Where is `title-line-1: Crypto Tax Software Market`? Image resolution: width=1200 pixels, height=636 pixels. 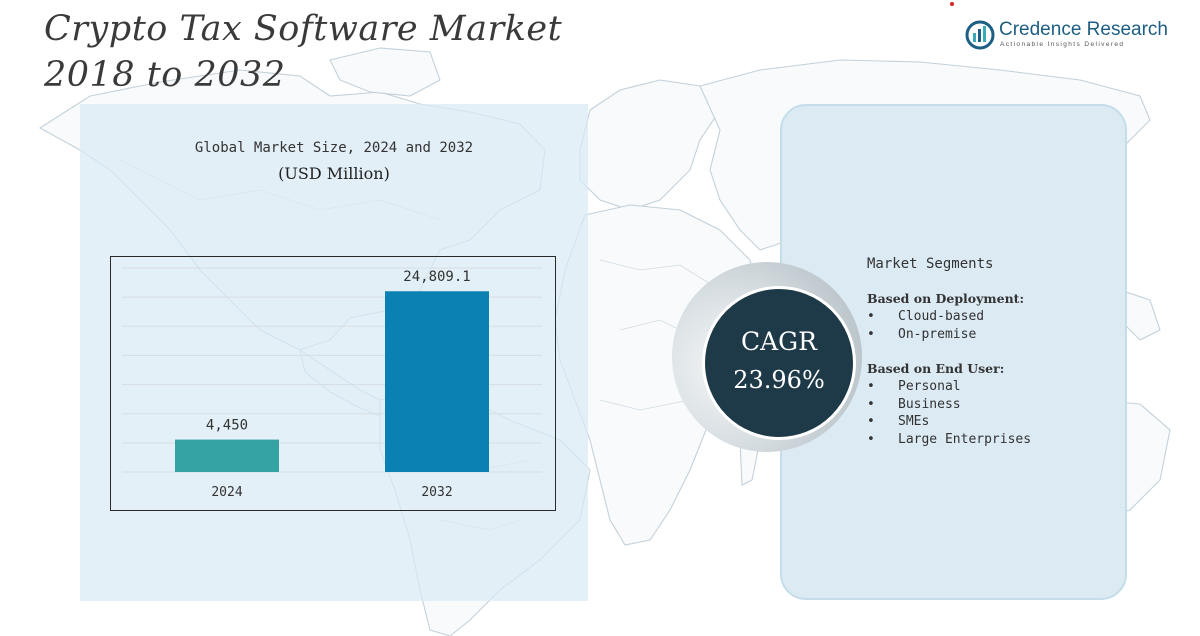
title-line-1: Crypto Tax Software Market is located at coordinates (303, 29).